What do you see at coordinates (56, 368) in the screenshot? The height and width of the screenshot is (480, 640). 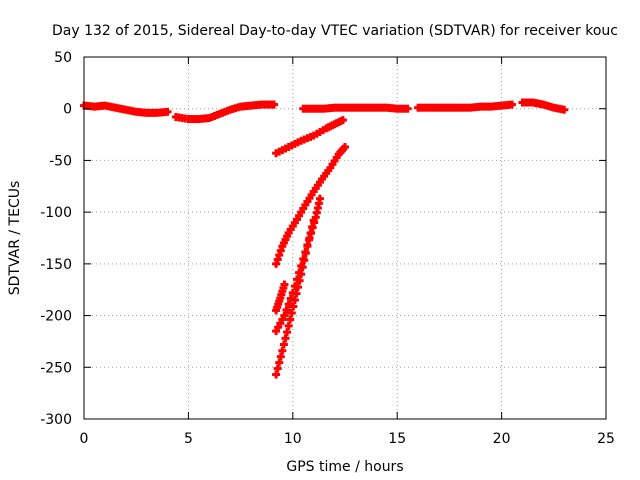 I see `y-tick-label: -250` at bounding box center [56, 368].